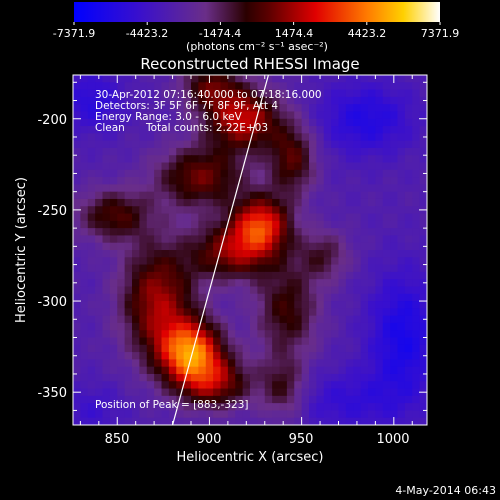  Describe the element at coordinates (220, 33) in the screenshot. I see `colorbar-tick-label-2: -1474.4` at that location.